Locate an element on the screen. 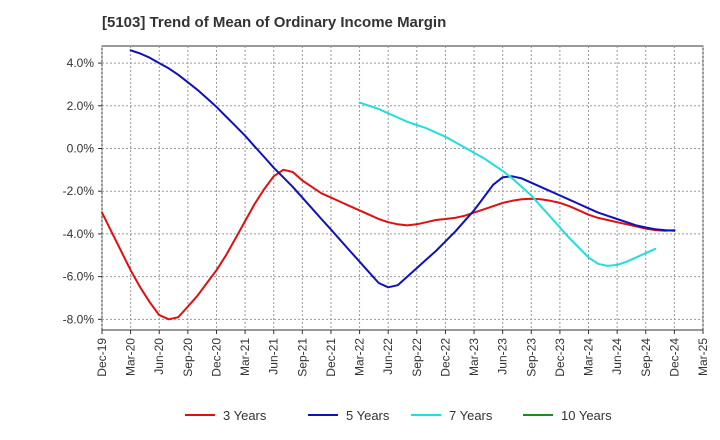 The width and height of the screenshot is (720, 440). x-tick-label: Mar-23 is located at coordinates (474, 357).